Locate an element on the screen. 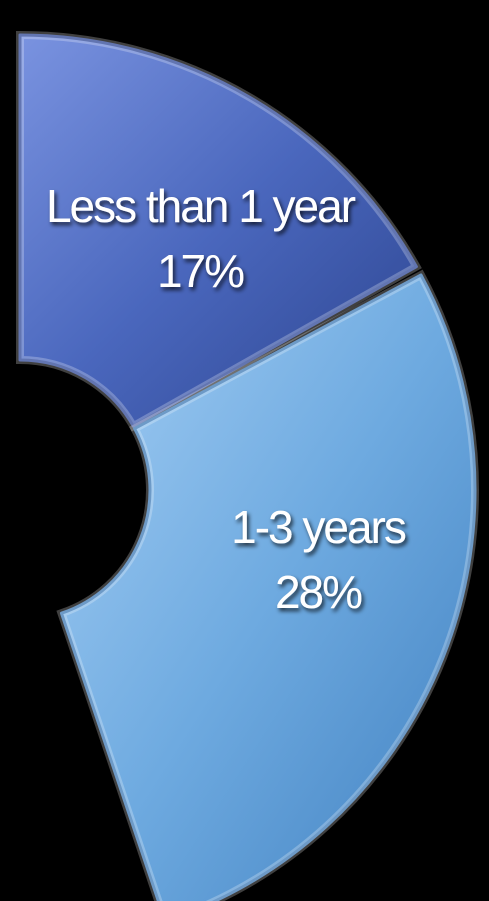  slice-2-value-label: 28% is located at coordinates (318, 592).